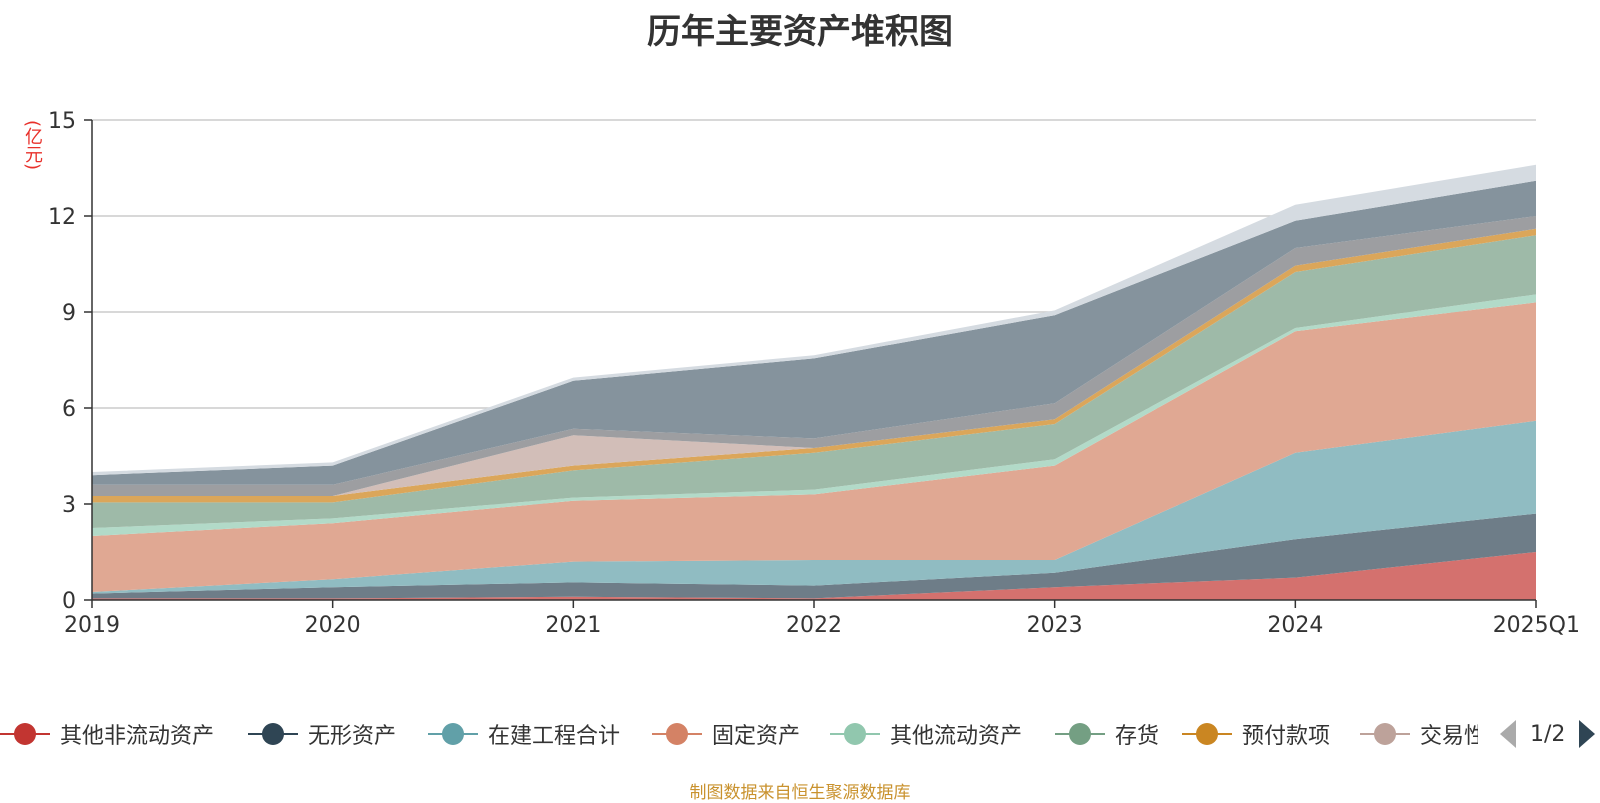 This screenshot has width=1600, height=803. Describe the element at coordinates (1419, 734) in the screenshot. I see `legend-item: 交易性金融资产` at that location.